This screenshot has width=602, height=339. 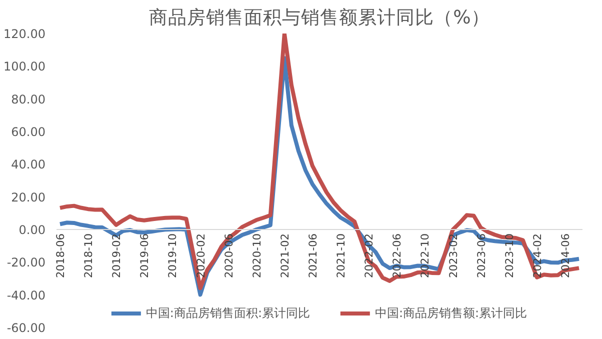 I want to click on y-tick-label: 60.00, so click(x=28, y=132).